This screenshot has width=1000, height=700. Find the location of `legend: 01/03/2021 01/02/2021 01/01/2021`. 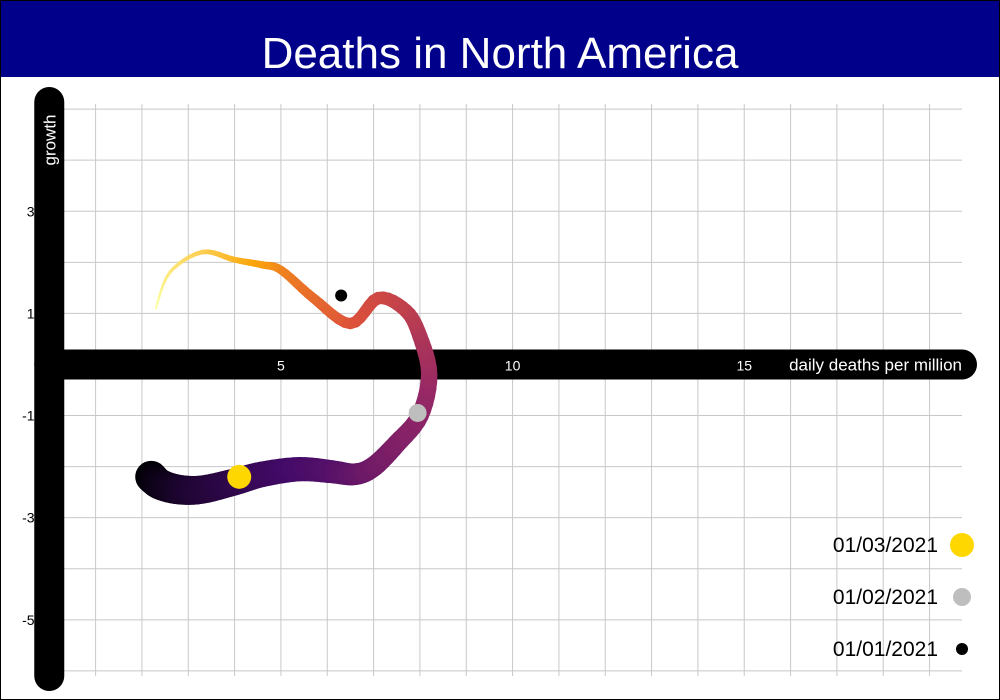

legend: 01/03/2021 01/02/2021 01/01/2021 is located at coordinates (903, 597).